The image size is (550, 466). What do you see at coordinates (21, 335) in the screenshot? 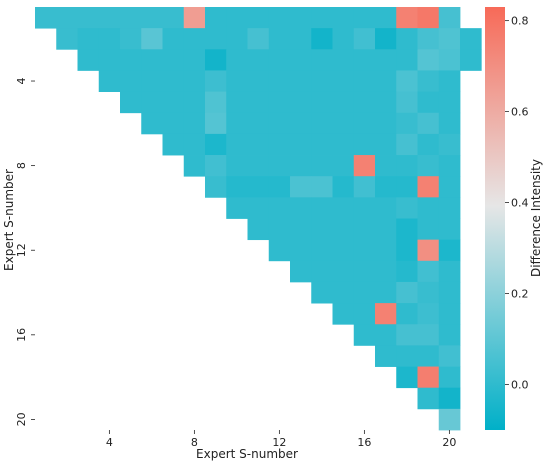
I see `y-tick-label: 16` at bounding box center [21, 335].